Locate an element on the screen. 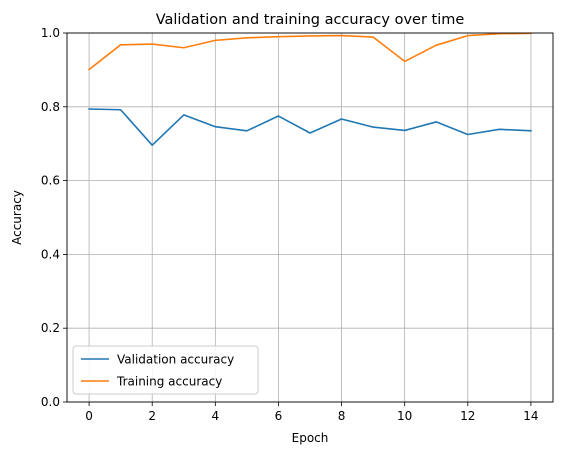  series-line-training is located at coordinates (310, 51).